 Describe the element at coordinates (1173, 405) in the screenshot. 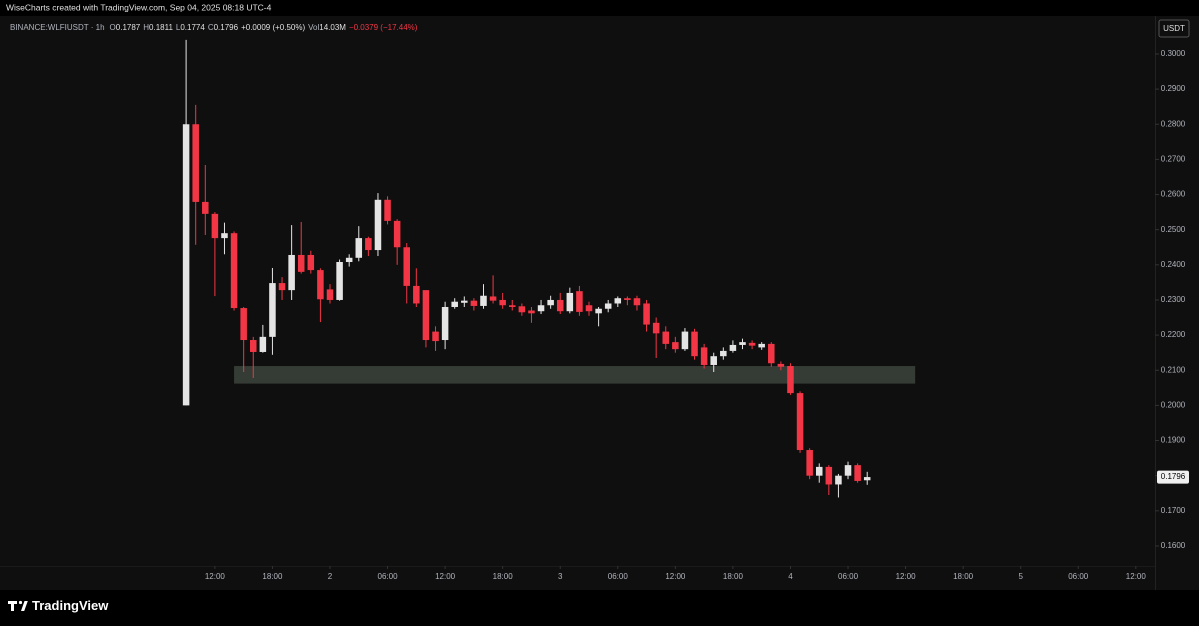

I see `y-tick-label: 0.2000` at that location.